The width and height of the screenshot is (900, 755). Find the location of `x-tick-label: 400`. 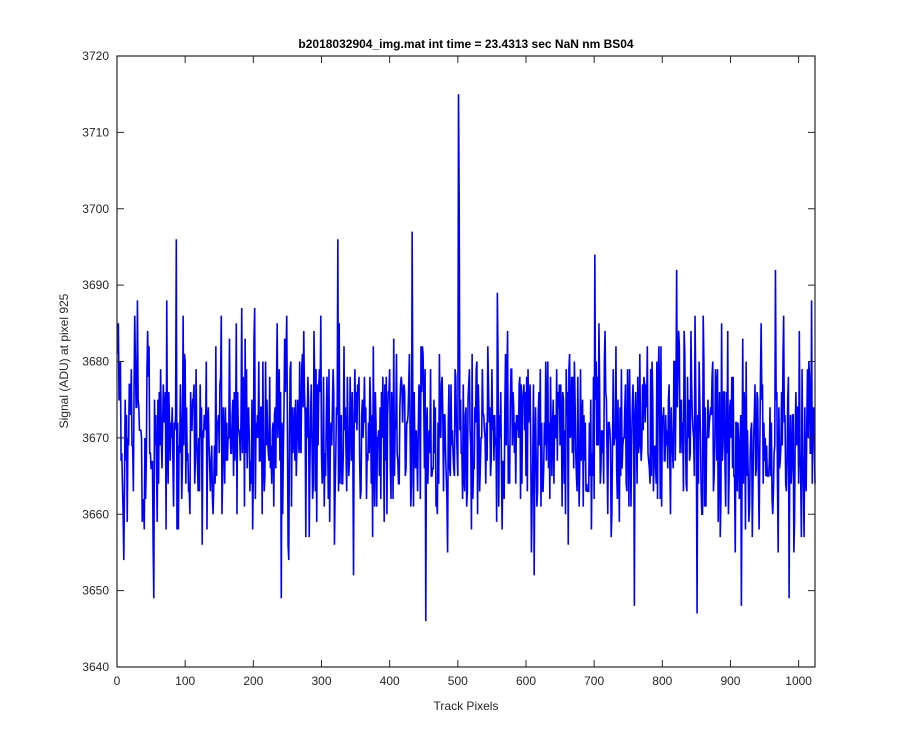

x-tick-label: 400 is located at coordinates (390, 681).